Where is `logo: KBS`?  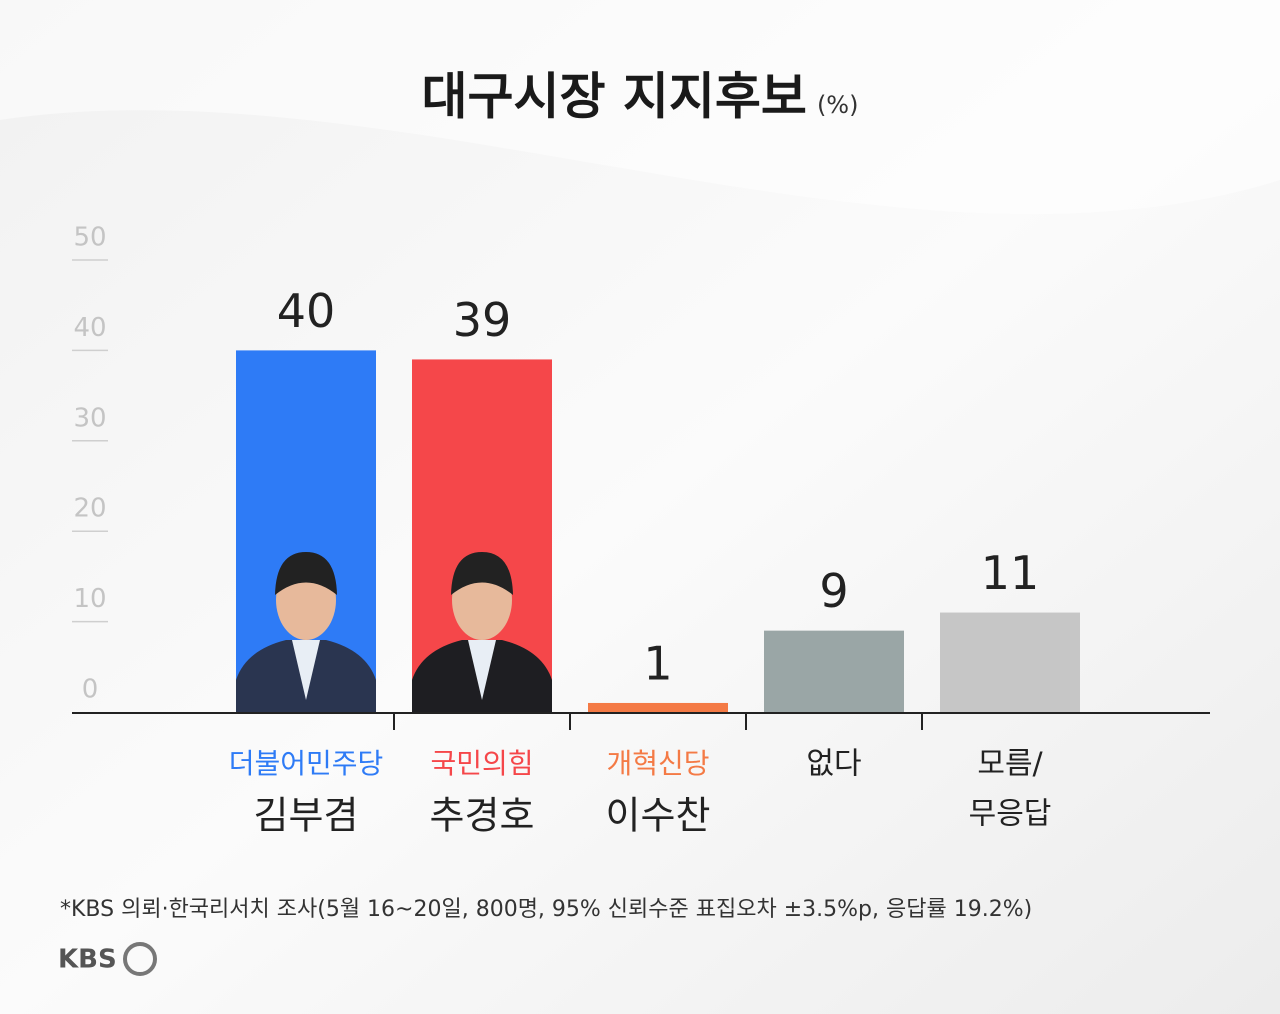
logo: KBS is located at coordinates (87, 960).